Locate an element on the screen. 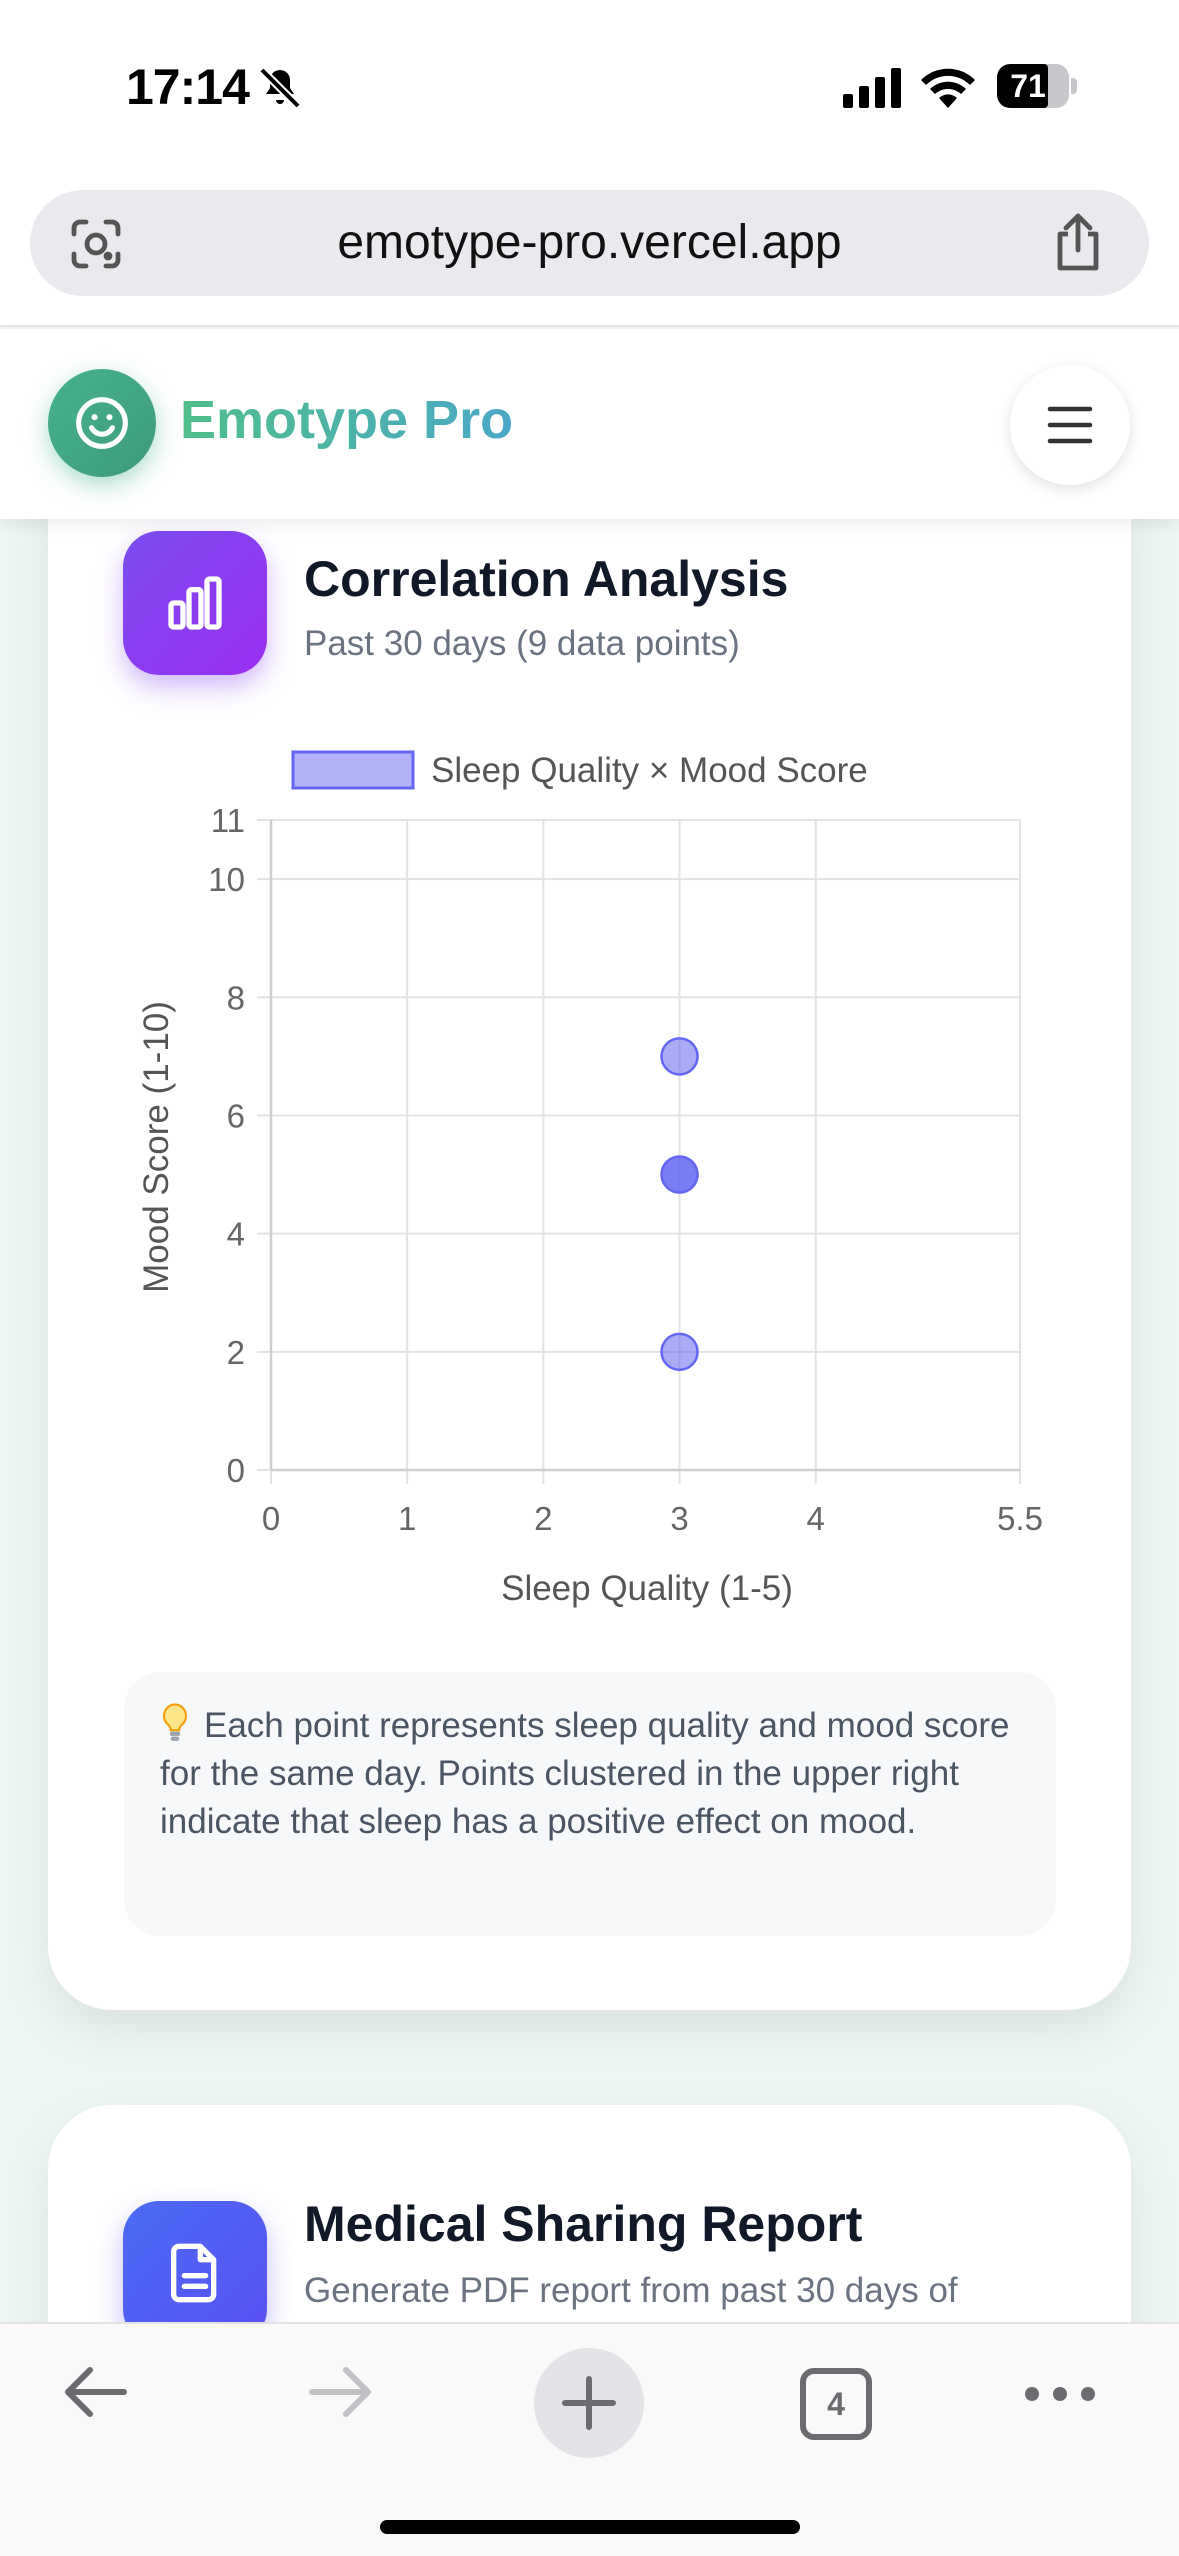  document-icon is located at coordinates (194, 2273).